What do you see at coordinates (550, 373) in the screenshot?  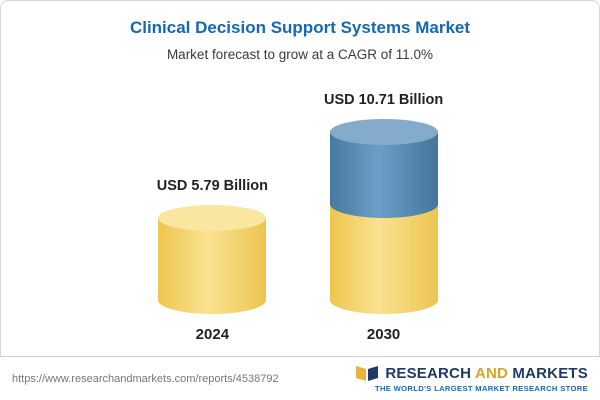 I see `logo-word-markets: MARKETS` at bounding box center [550, 373].